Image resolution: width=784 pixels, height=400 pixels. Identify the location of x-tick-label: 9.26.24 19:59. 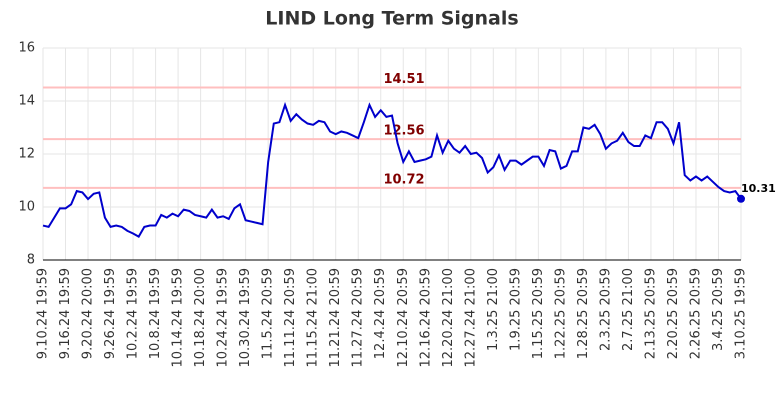
(110, 313).